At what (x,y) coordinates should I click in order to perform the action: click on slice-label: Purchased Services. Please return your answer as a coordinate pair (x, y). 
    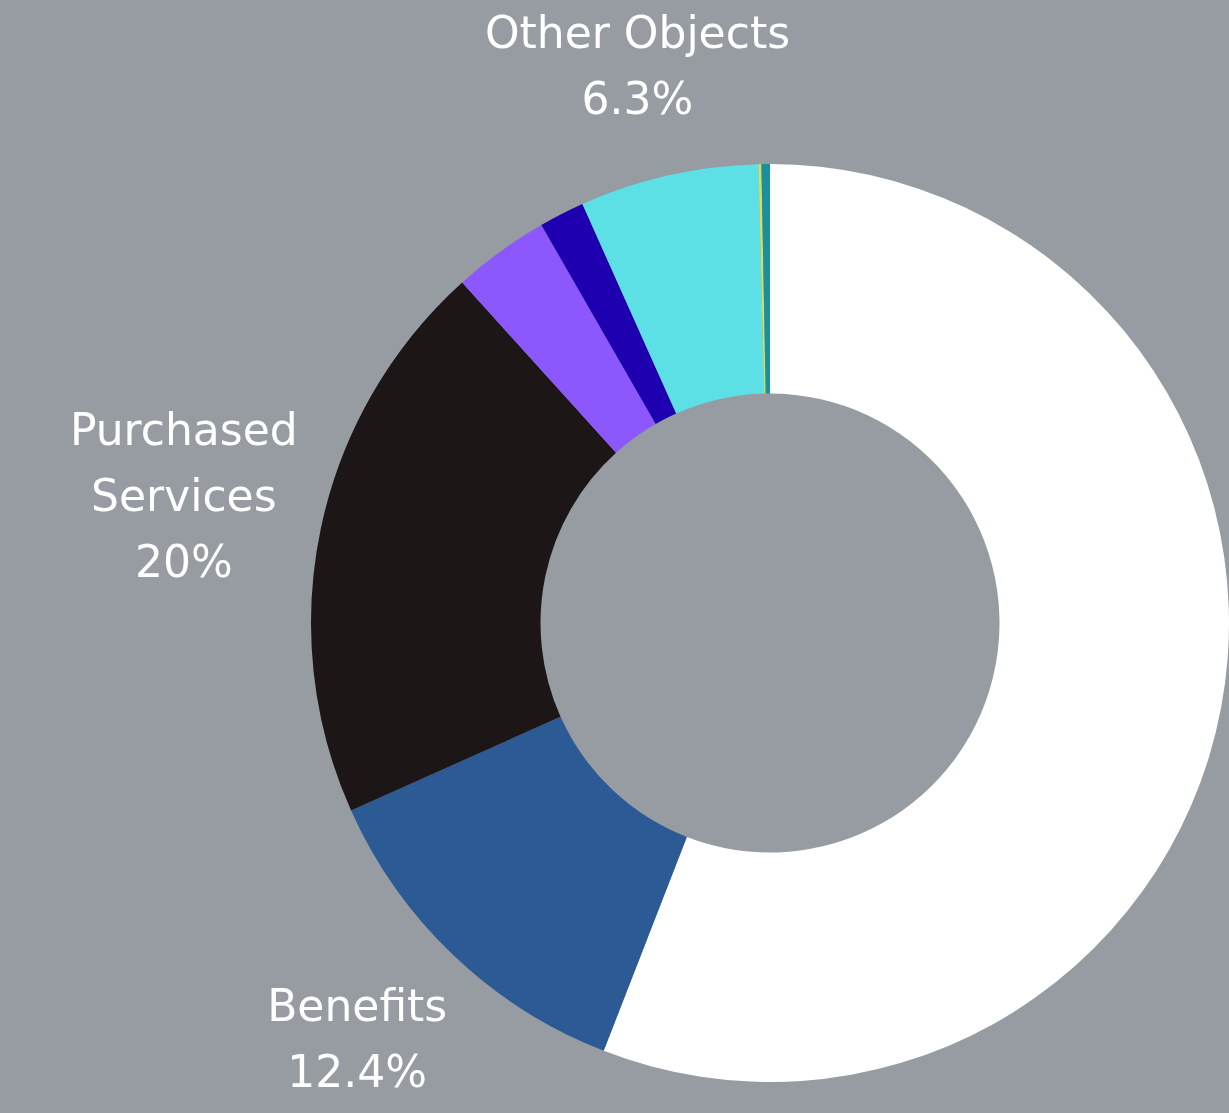
    Looking at the image, I should click on (183, 463).